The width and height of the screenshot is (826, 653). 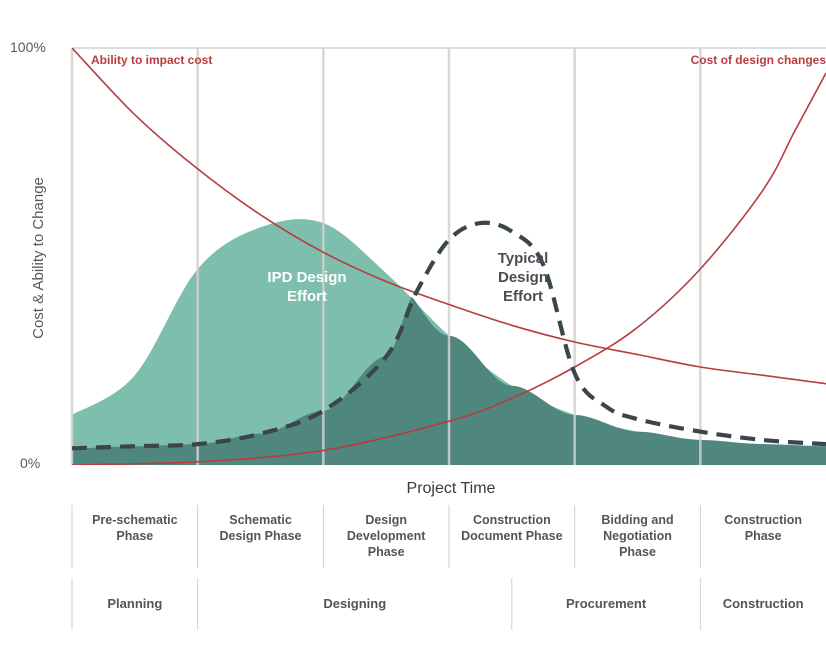 What do you see at coordinates (135, 528) in the screenshot?
I see `phase-label: Pre-schematic Phase` at bounding box center [135, 528].